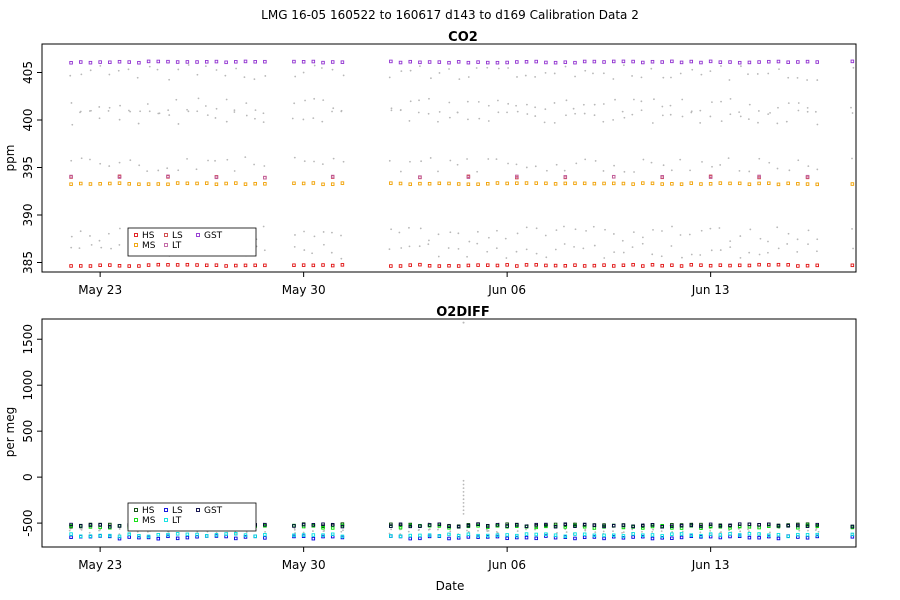 This screenshot has width=900, height=600. What do you see at coordinates (31, 430) in the screenshot?
I see `o2diff-y-ticks: -500 0 500 1000 1500` at bounding box center [31, 430].